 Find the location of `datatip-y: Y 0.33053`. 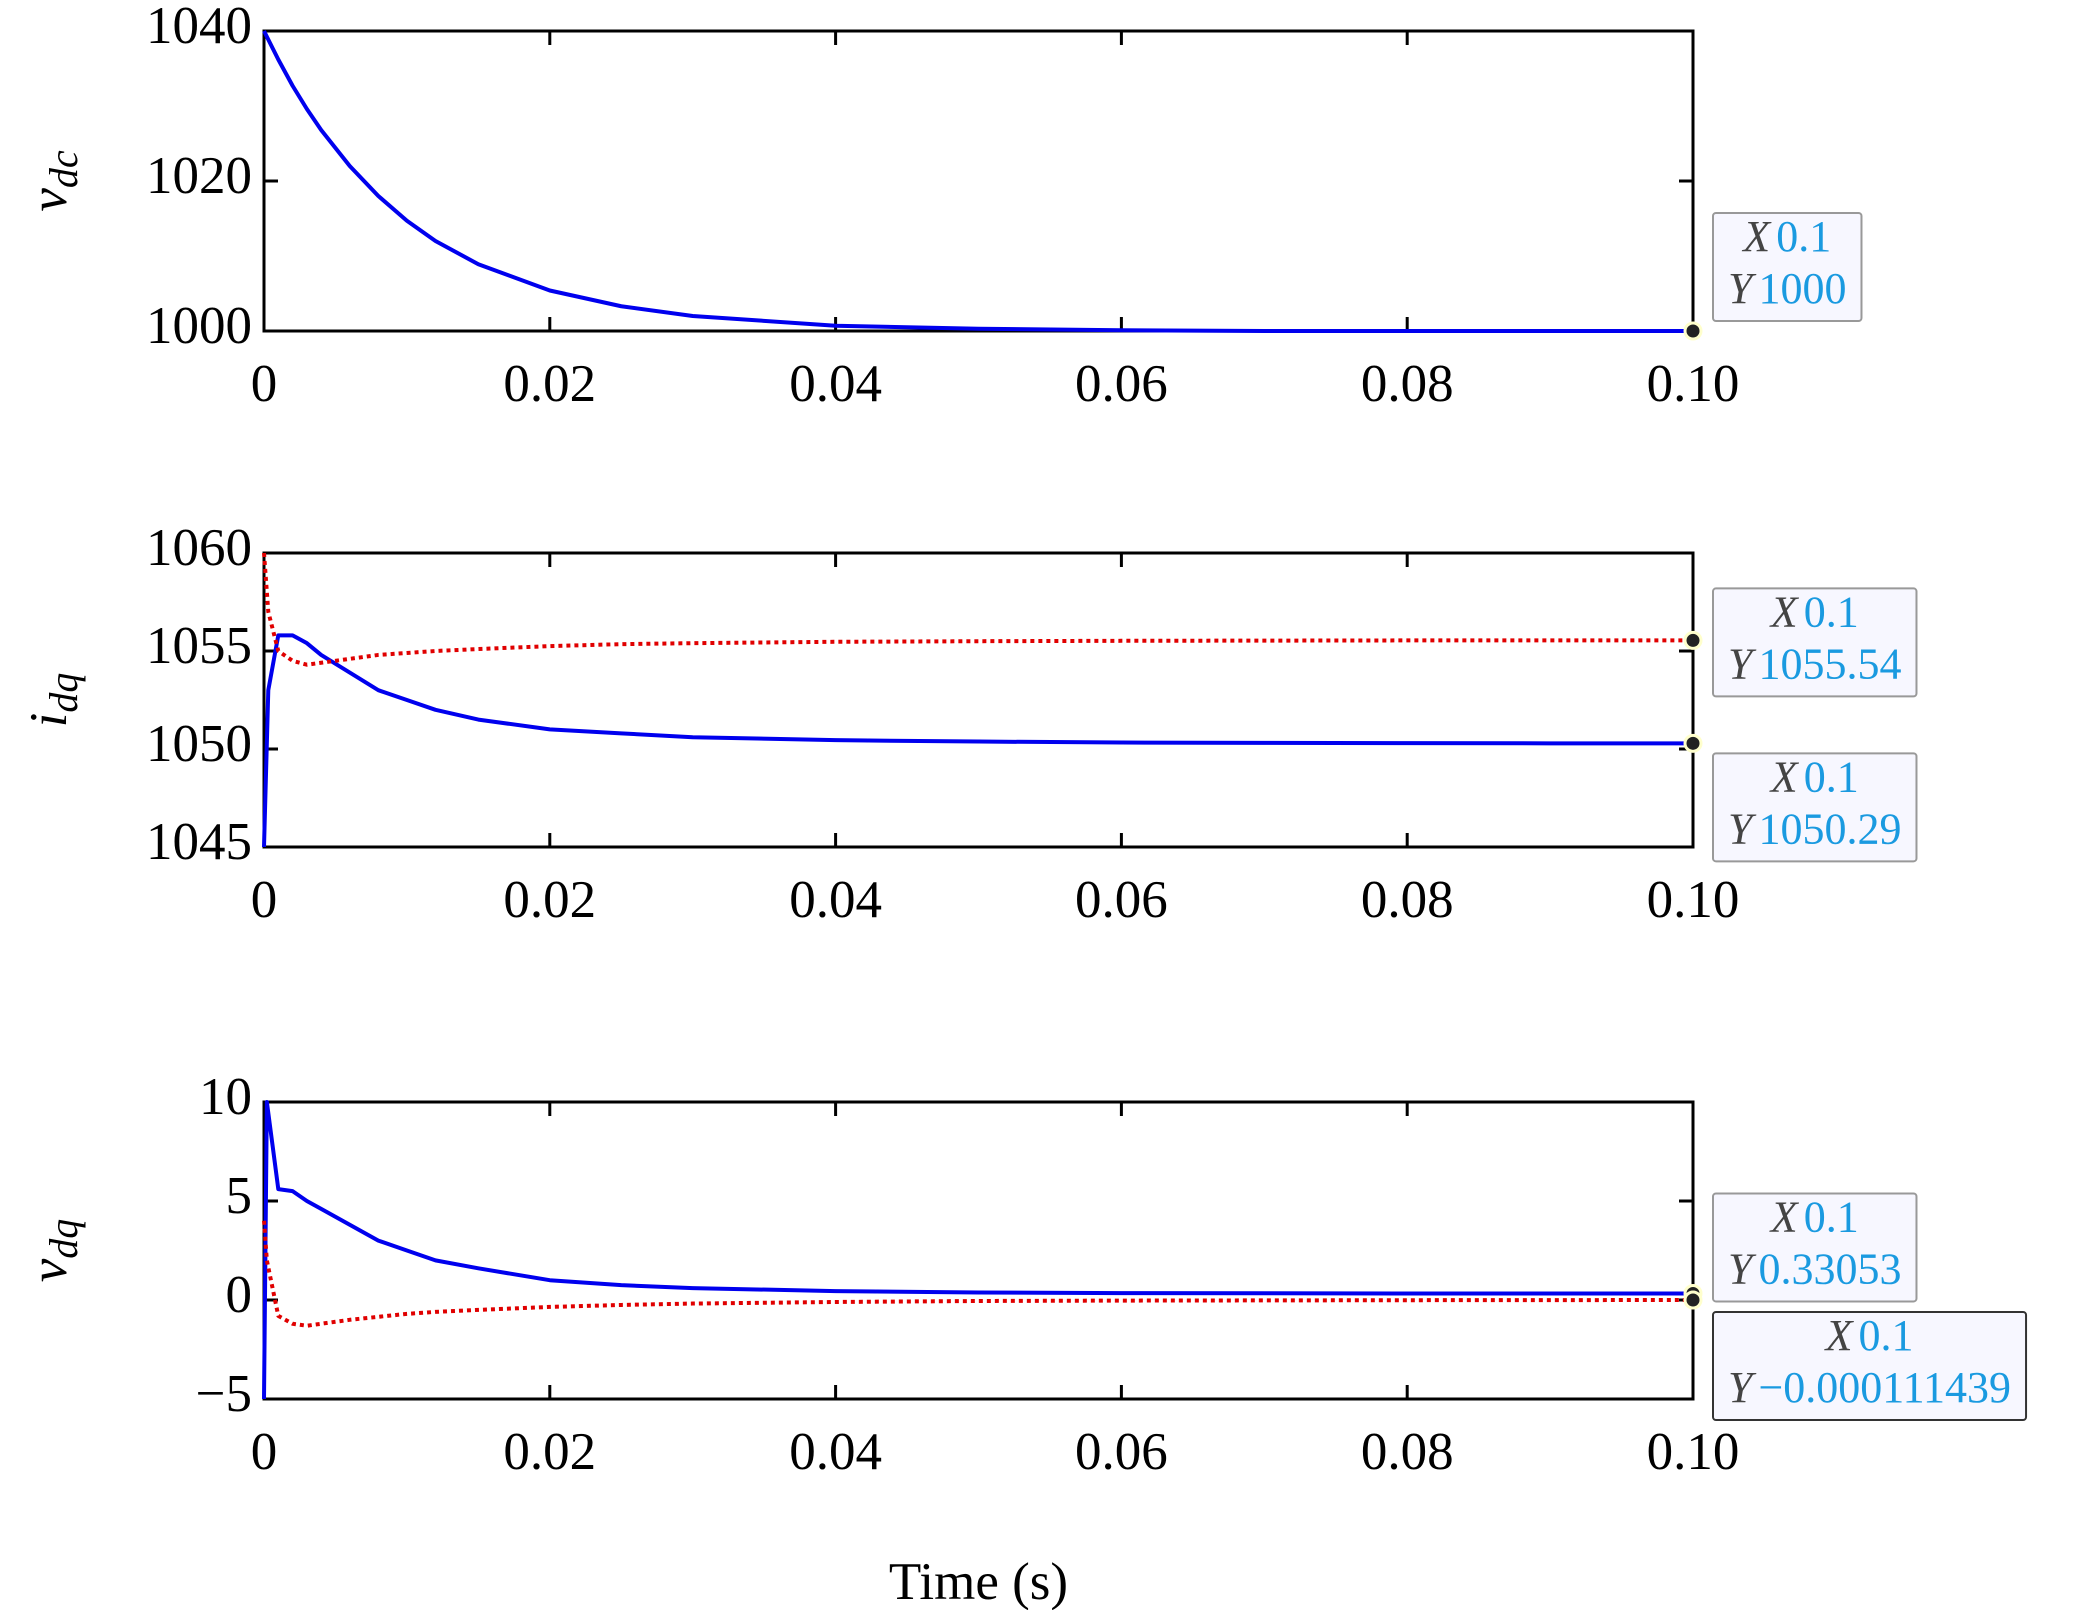

datatip-y: Y 0.33053 is located at coordinates (1814, 1269).